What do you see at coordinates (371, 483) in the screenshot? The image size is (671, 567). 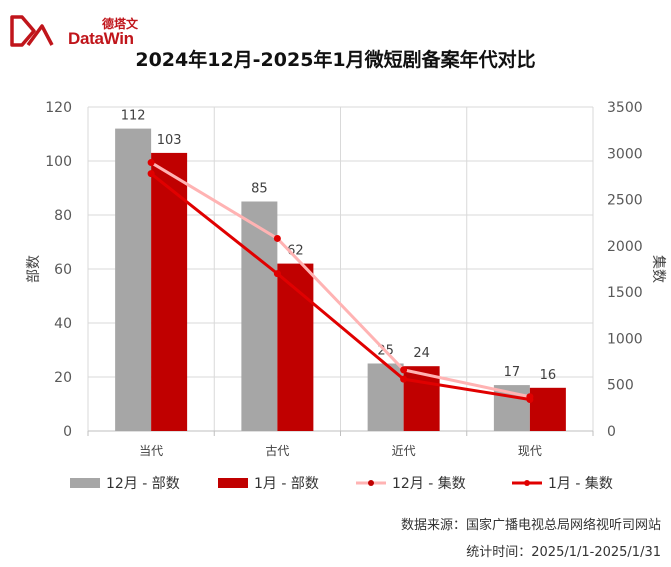 I see `legend-line-pink-icon` at bounding box center [371, 483].